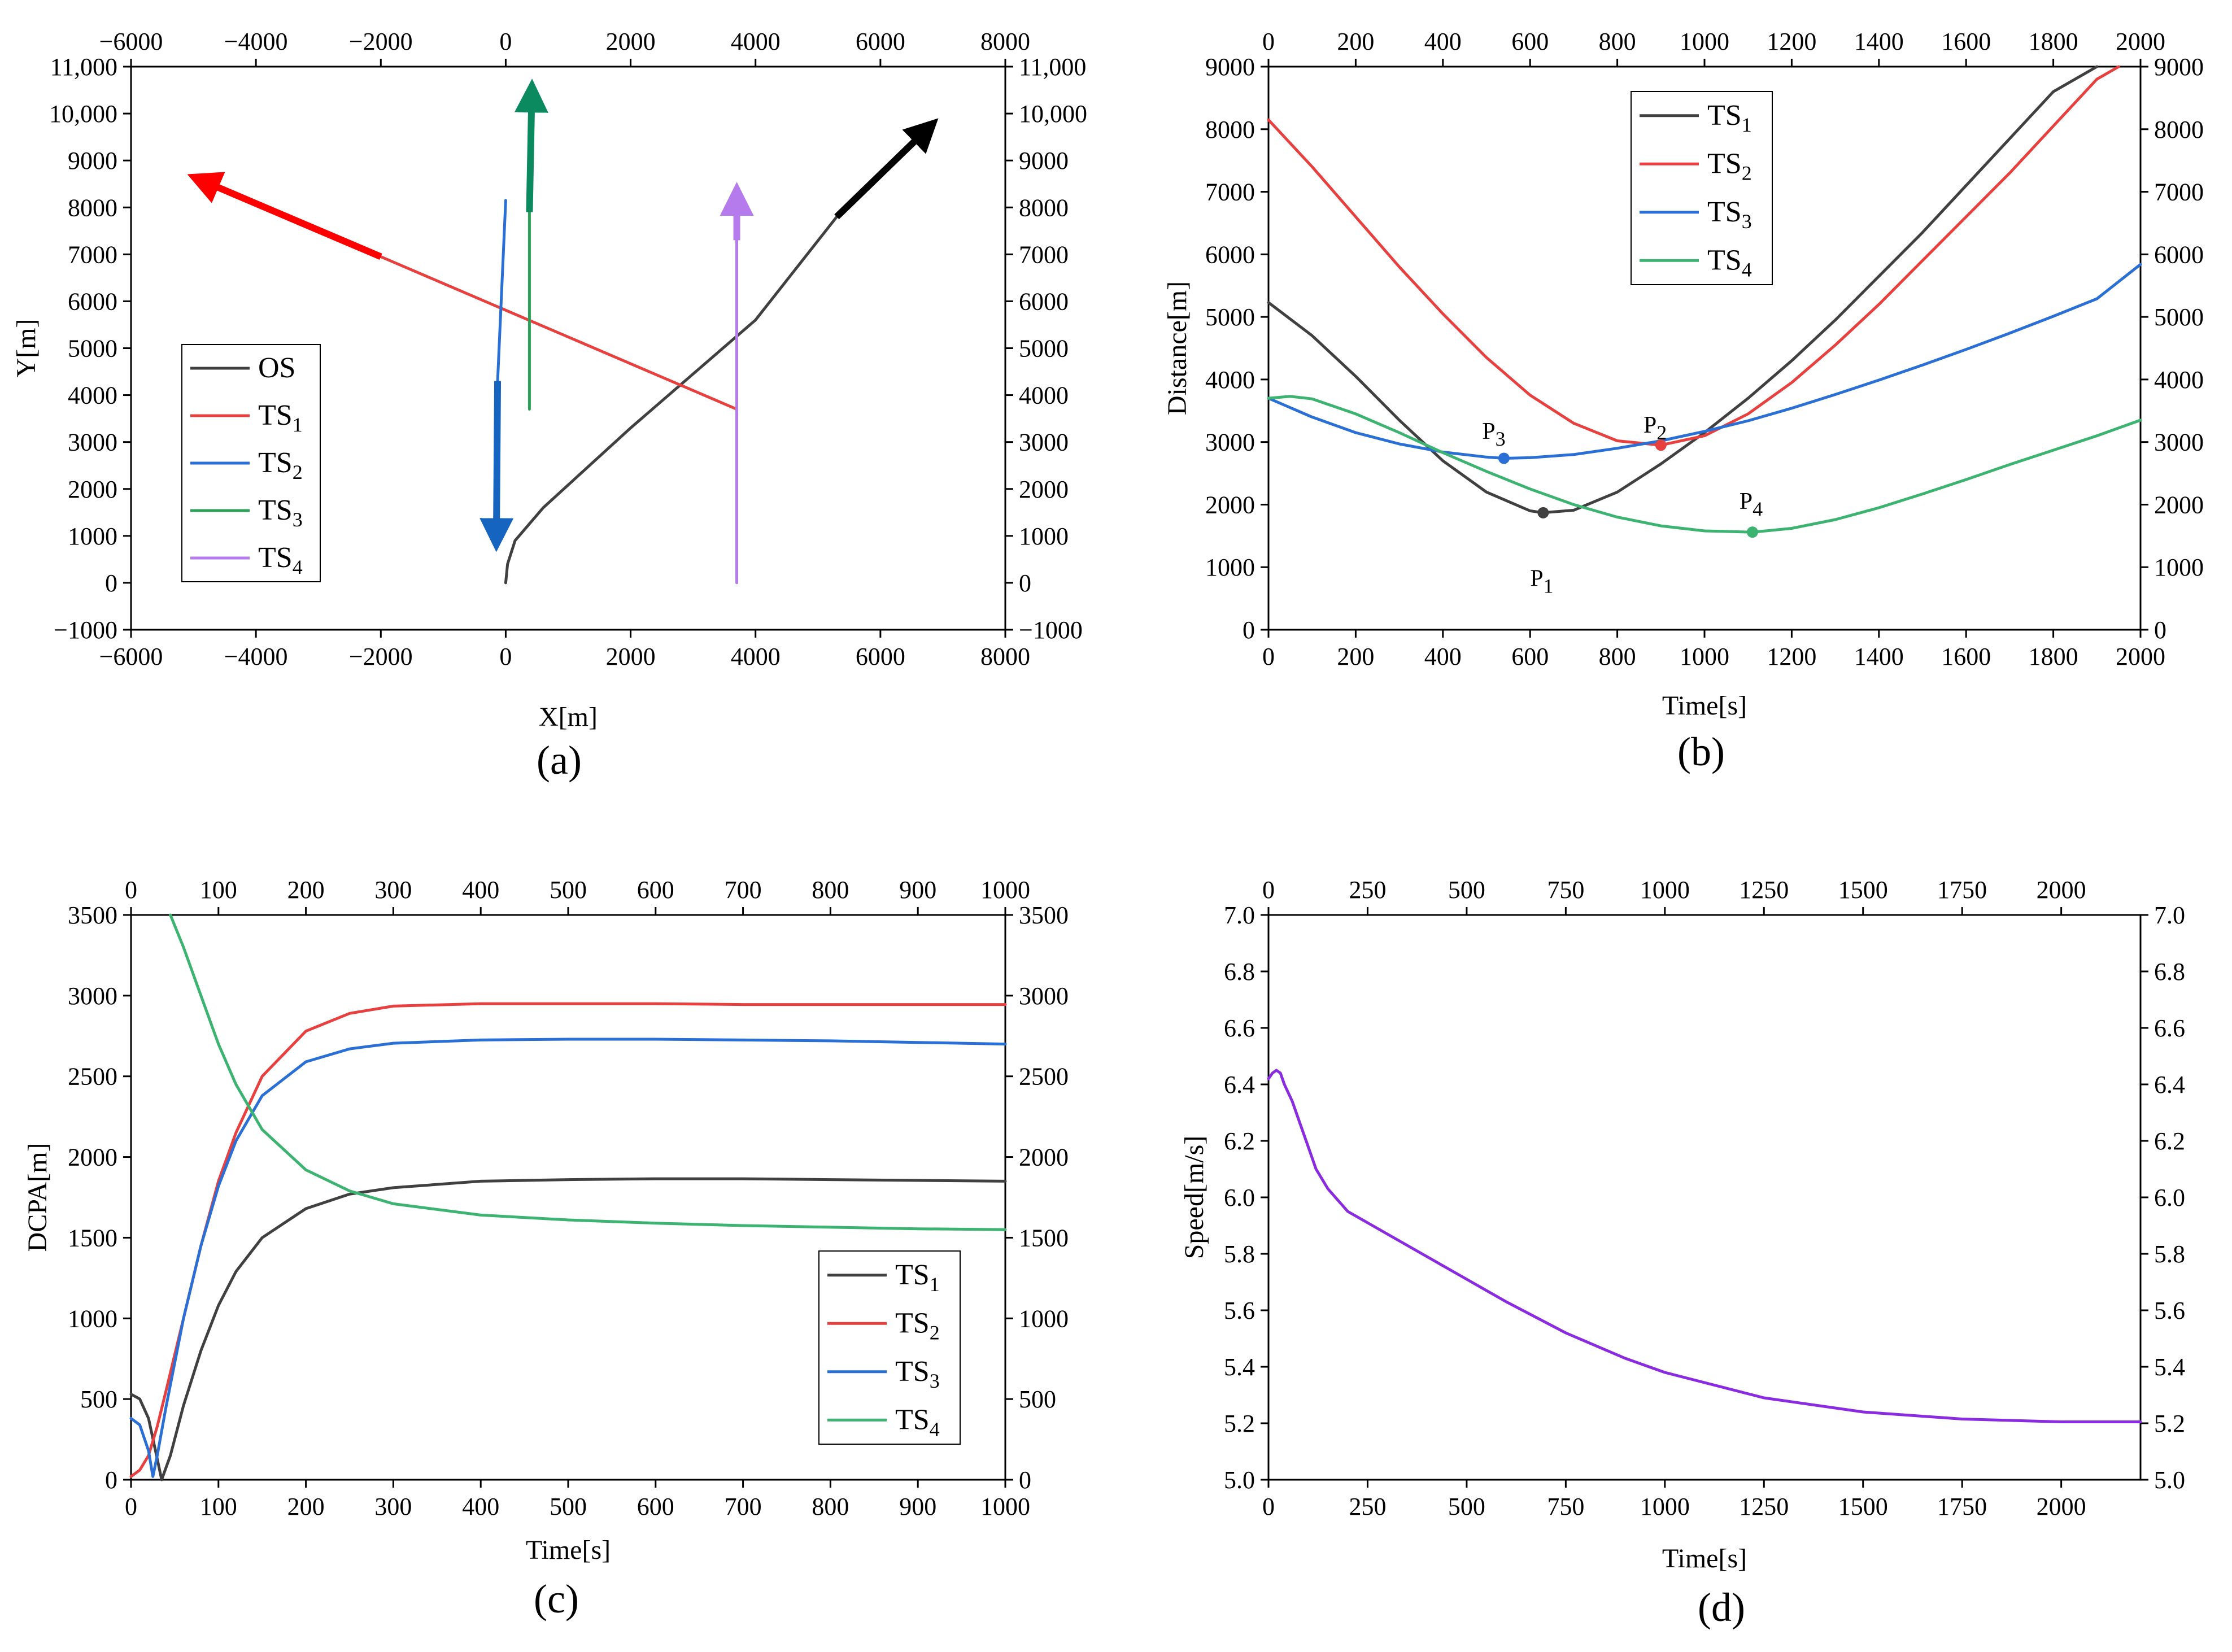  What do you see at coordinates (1704, 464) in the screenshot?
I see `series-line-TS4` at bounding box center [1704, 464].